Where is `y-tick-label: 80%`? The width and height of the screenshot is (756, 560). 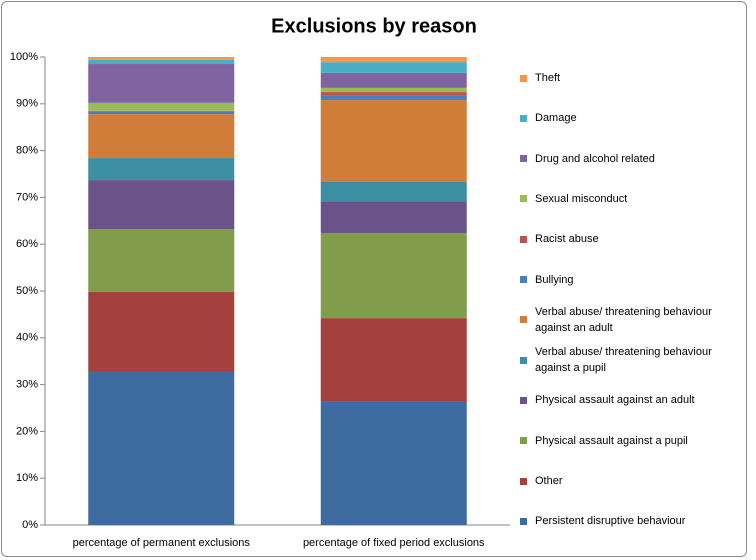
y-tick-label: 80% is located at coordinates (27, 151).